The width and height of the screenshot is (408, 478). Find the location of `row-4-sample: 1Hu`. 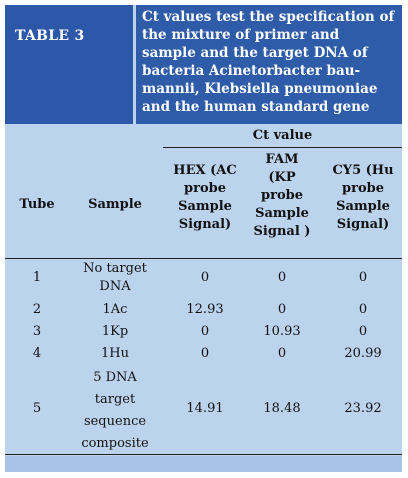

row-4-sample: 1Hu is located at coordinates (115, 353).